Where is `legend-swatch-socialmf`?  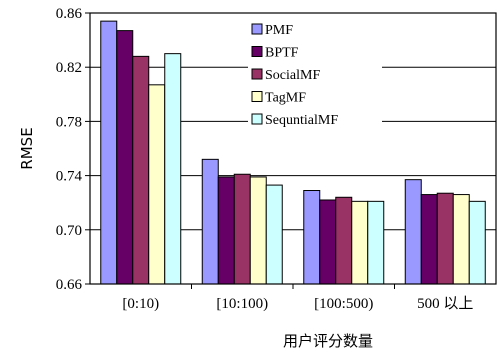
legend-swatch-socialmf is located at coordinates (257, 74).